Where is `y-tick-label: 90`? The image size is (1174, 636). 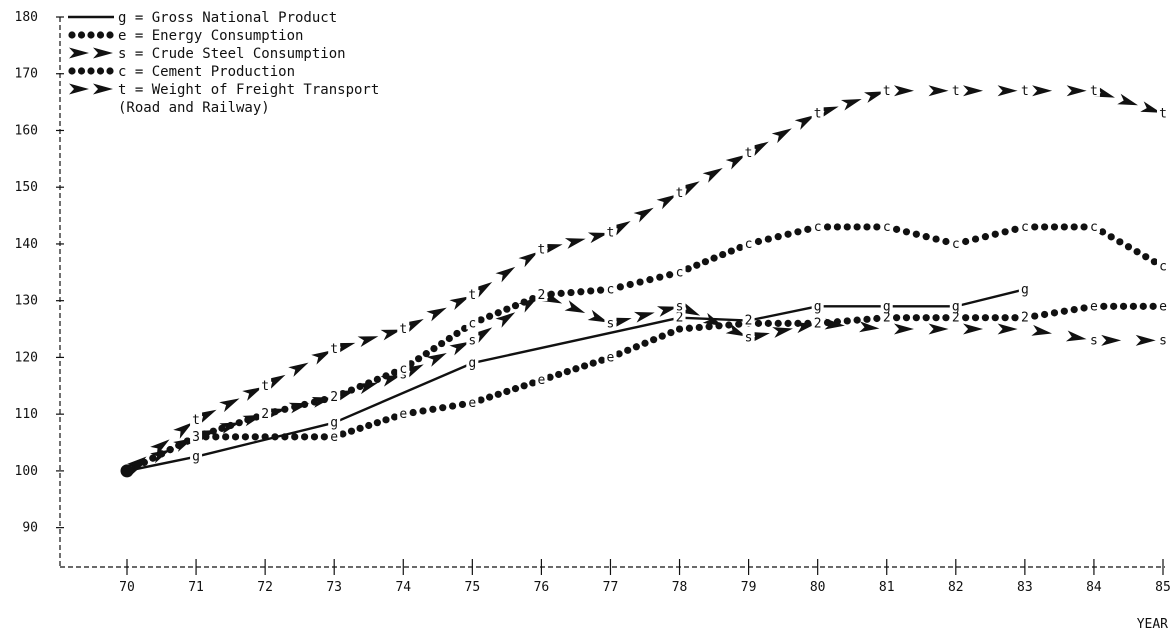
y-tick-label: 90 is located at coordinates (30, 528).